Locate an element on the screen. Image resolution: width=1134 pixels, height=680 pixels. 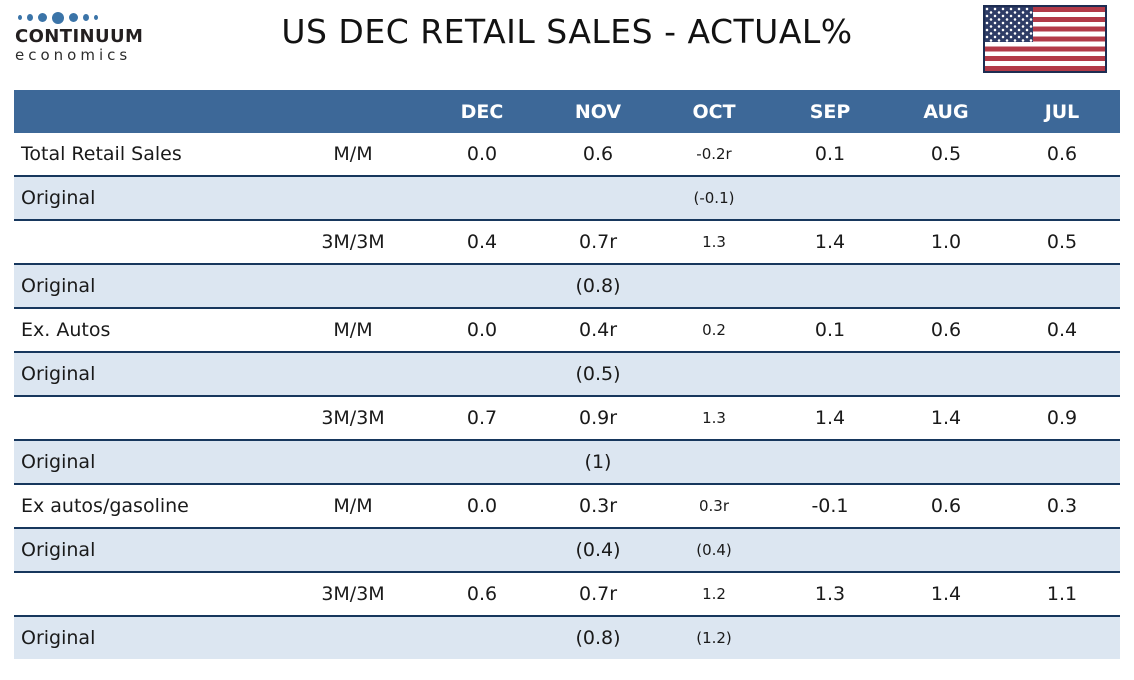
value-cell-aug: 0.6 is located at coordinates (946, 330).